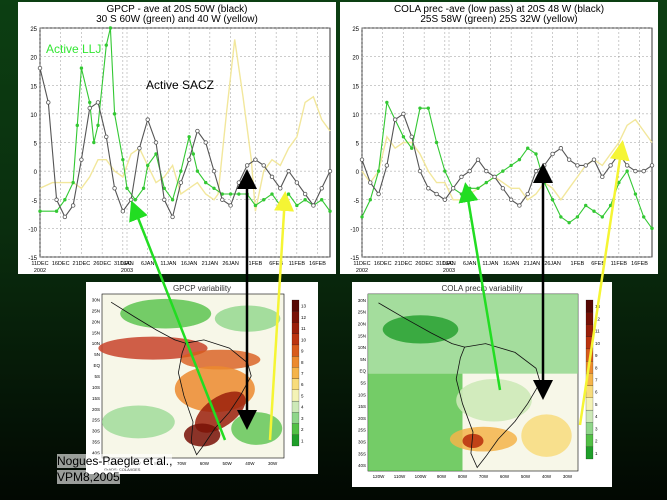  Describe the element at coordinates (400, 476) in the screenshot. I see `lon-label: 110W` at that location.